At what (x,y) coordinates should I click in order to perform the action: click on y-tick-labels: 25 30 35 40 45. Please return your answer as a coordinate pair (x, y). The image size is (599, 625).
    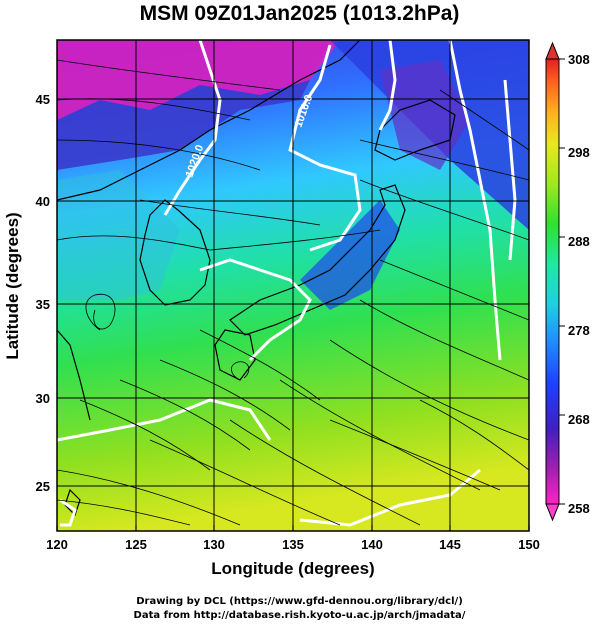
    Looking at the image, I should click on (43, 293).